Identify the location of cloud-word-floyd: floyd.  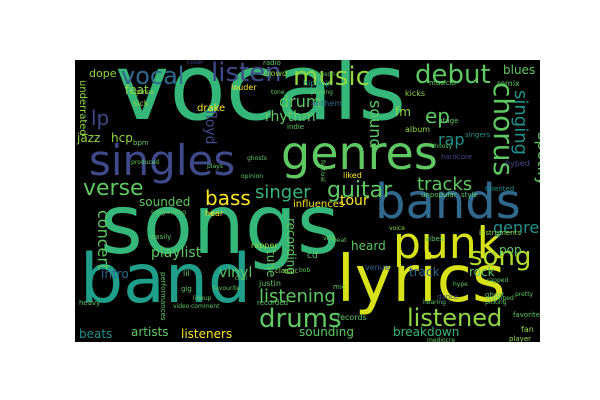
(210, 127).